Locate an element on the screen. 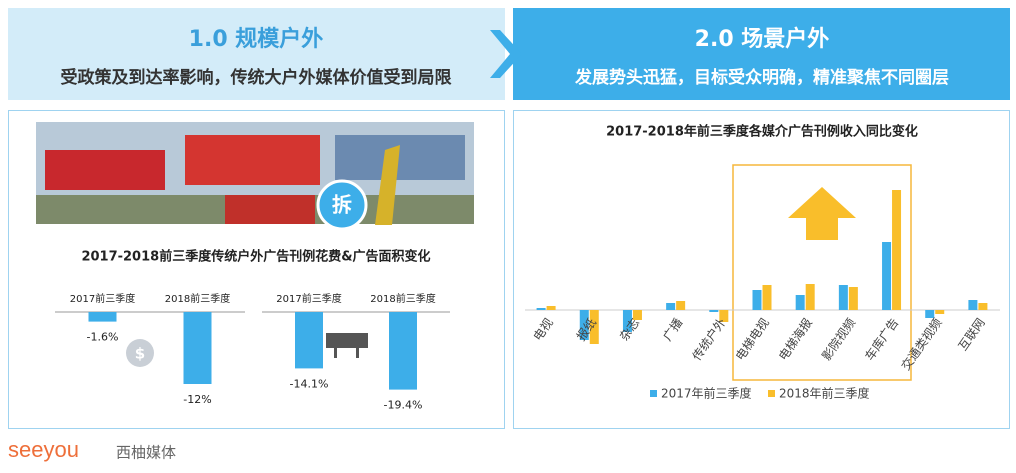 Image resolution: width=1016 pixels, height=473 pixels. x-tick-label: 互联网 is located at coordinates (972, 335).